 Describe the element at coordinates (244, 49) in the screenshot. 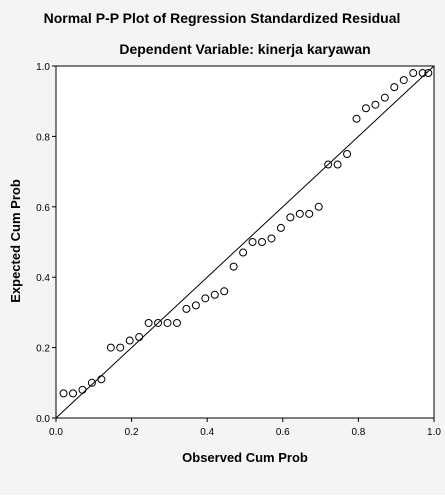

I see `chart-subtitle: Dependent Variable: kinerja karyawan` at that location.